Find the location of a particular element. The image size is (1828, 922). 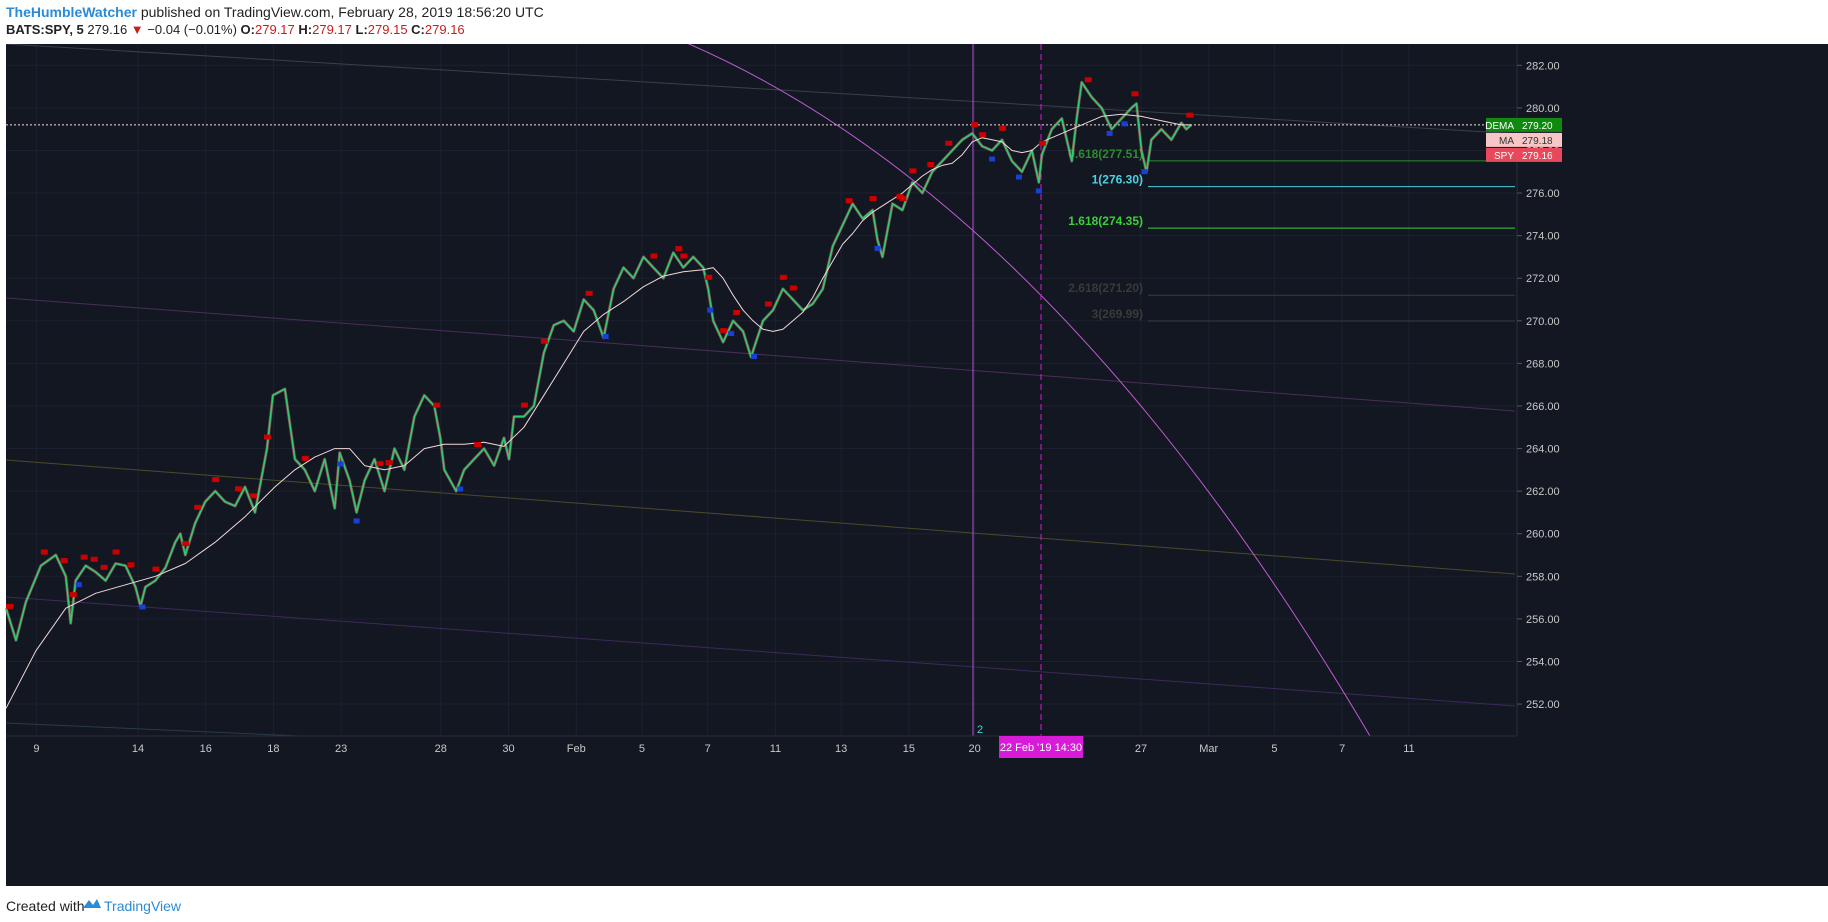

x-tick-label: 5 is located at coordinates (1274, 749).